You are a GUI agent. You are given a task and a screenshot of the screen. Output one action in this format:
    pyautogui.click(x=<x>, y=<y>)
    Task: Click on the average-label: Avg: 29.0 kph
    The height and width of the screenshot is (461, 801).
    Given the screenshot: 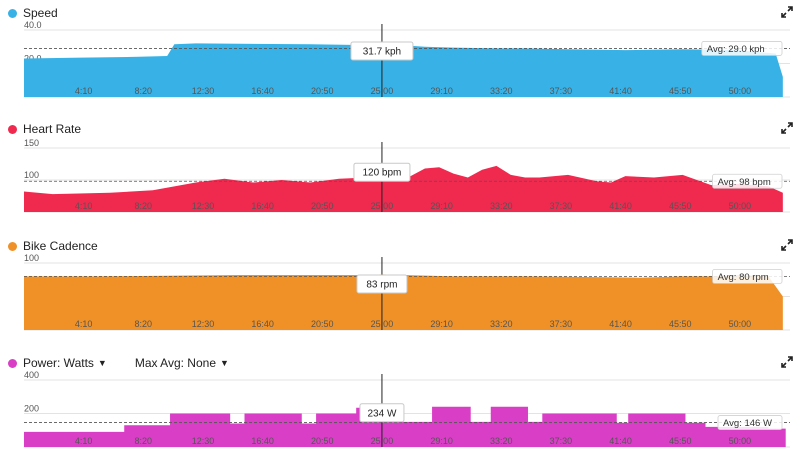 What is the action you would take?
    pyautogui.click(x=736, y=49)
    